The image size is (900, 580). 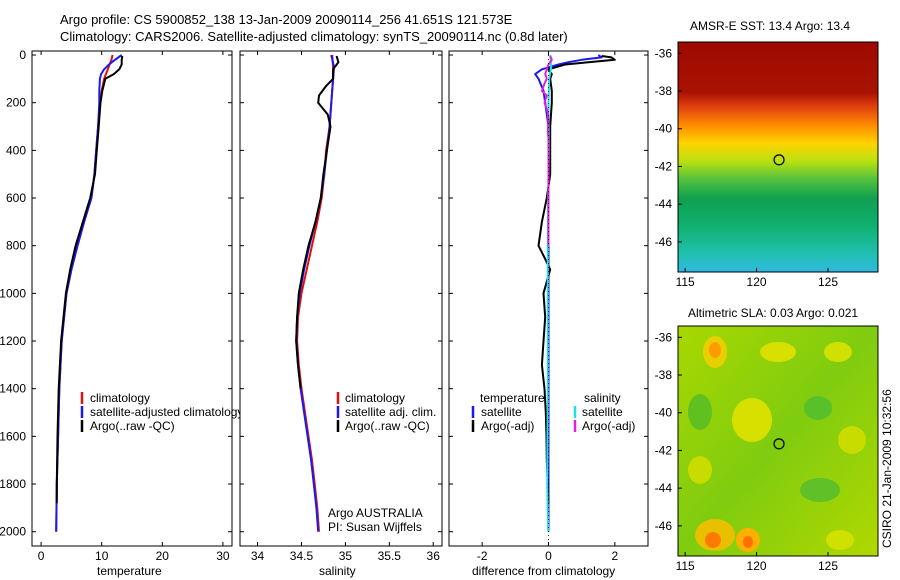 I want to click on legend-argo: Argo(..raw -QC), so click(x=132, y=426).